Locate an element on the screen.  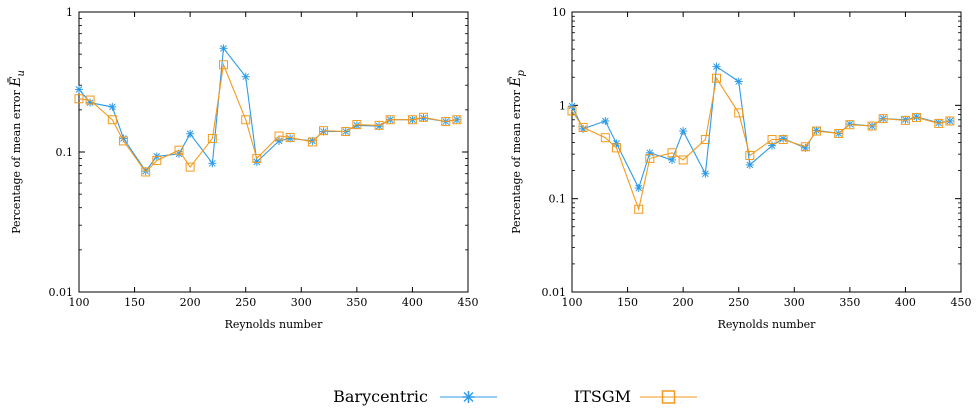
y-tick-label: 10 is located at coordinates (559, 12).